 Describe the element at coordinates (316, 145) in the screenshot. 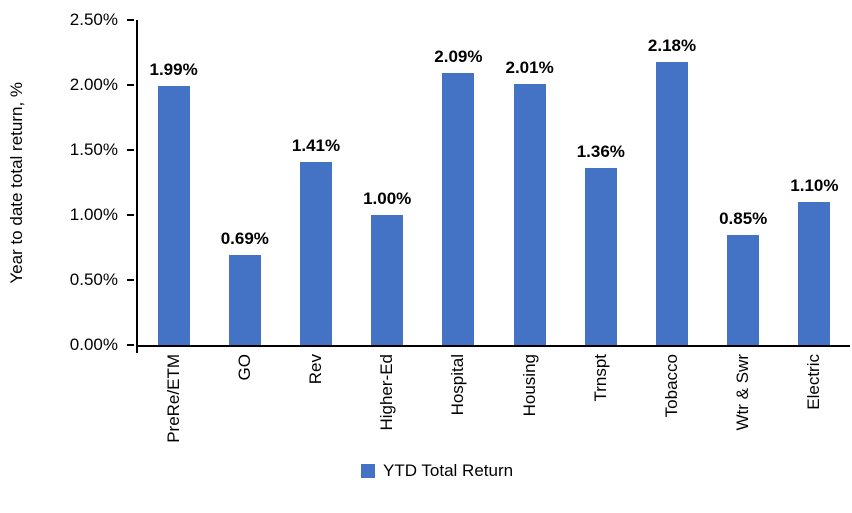

I see `bar-value-label-rev: 1.41%` at that location.